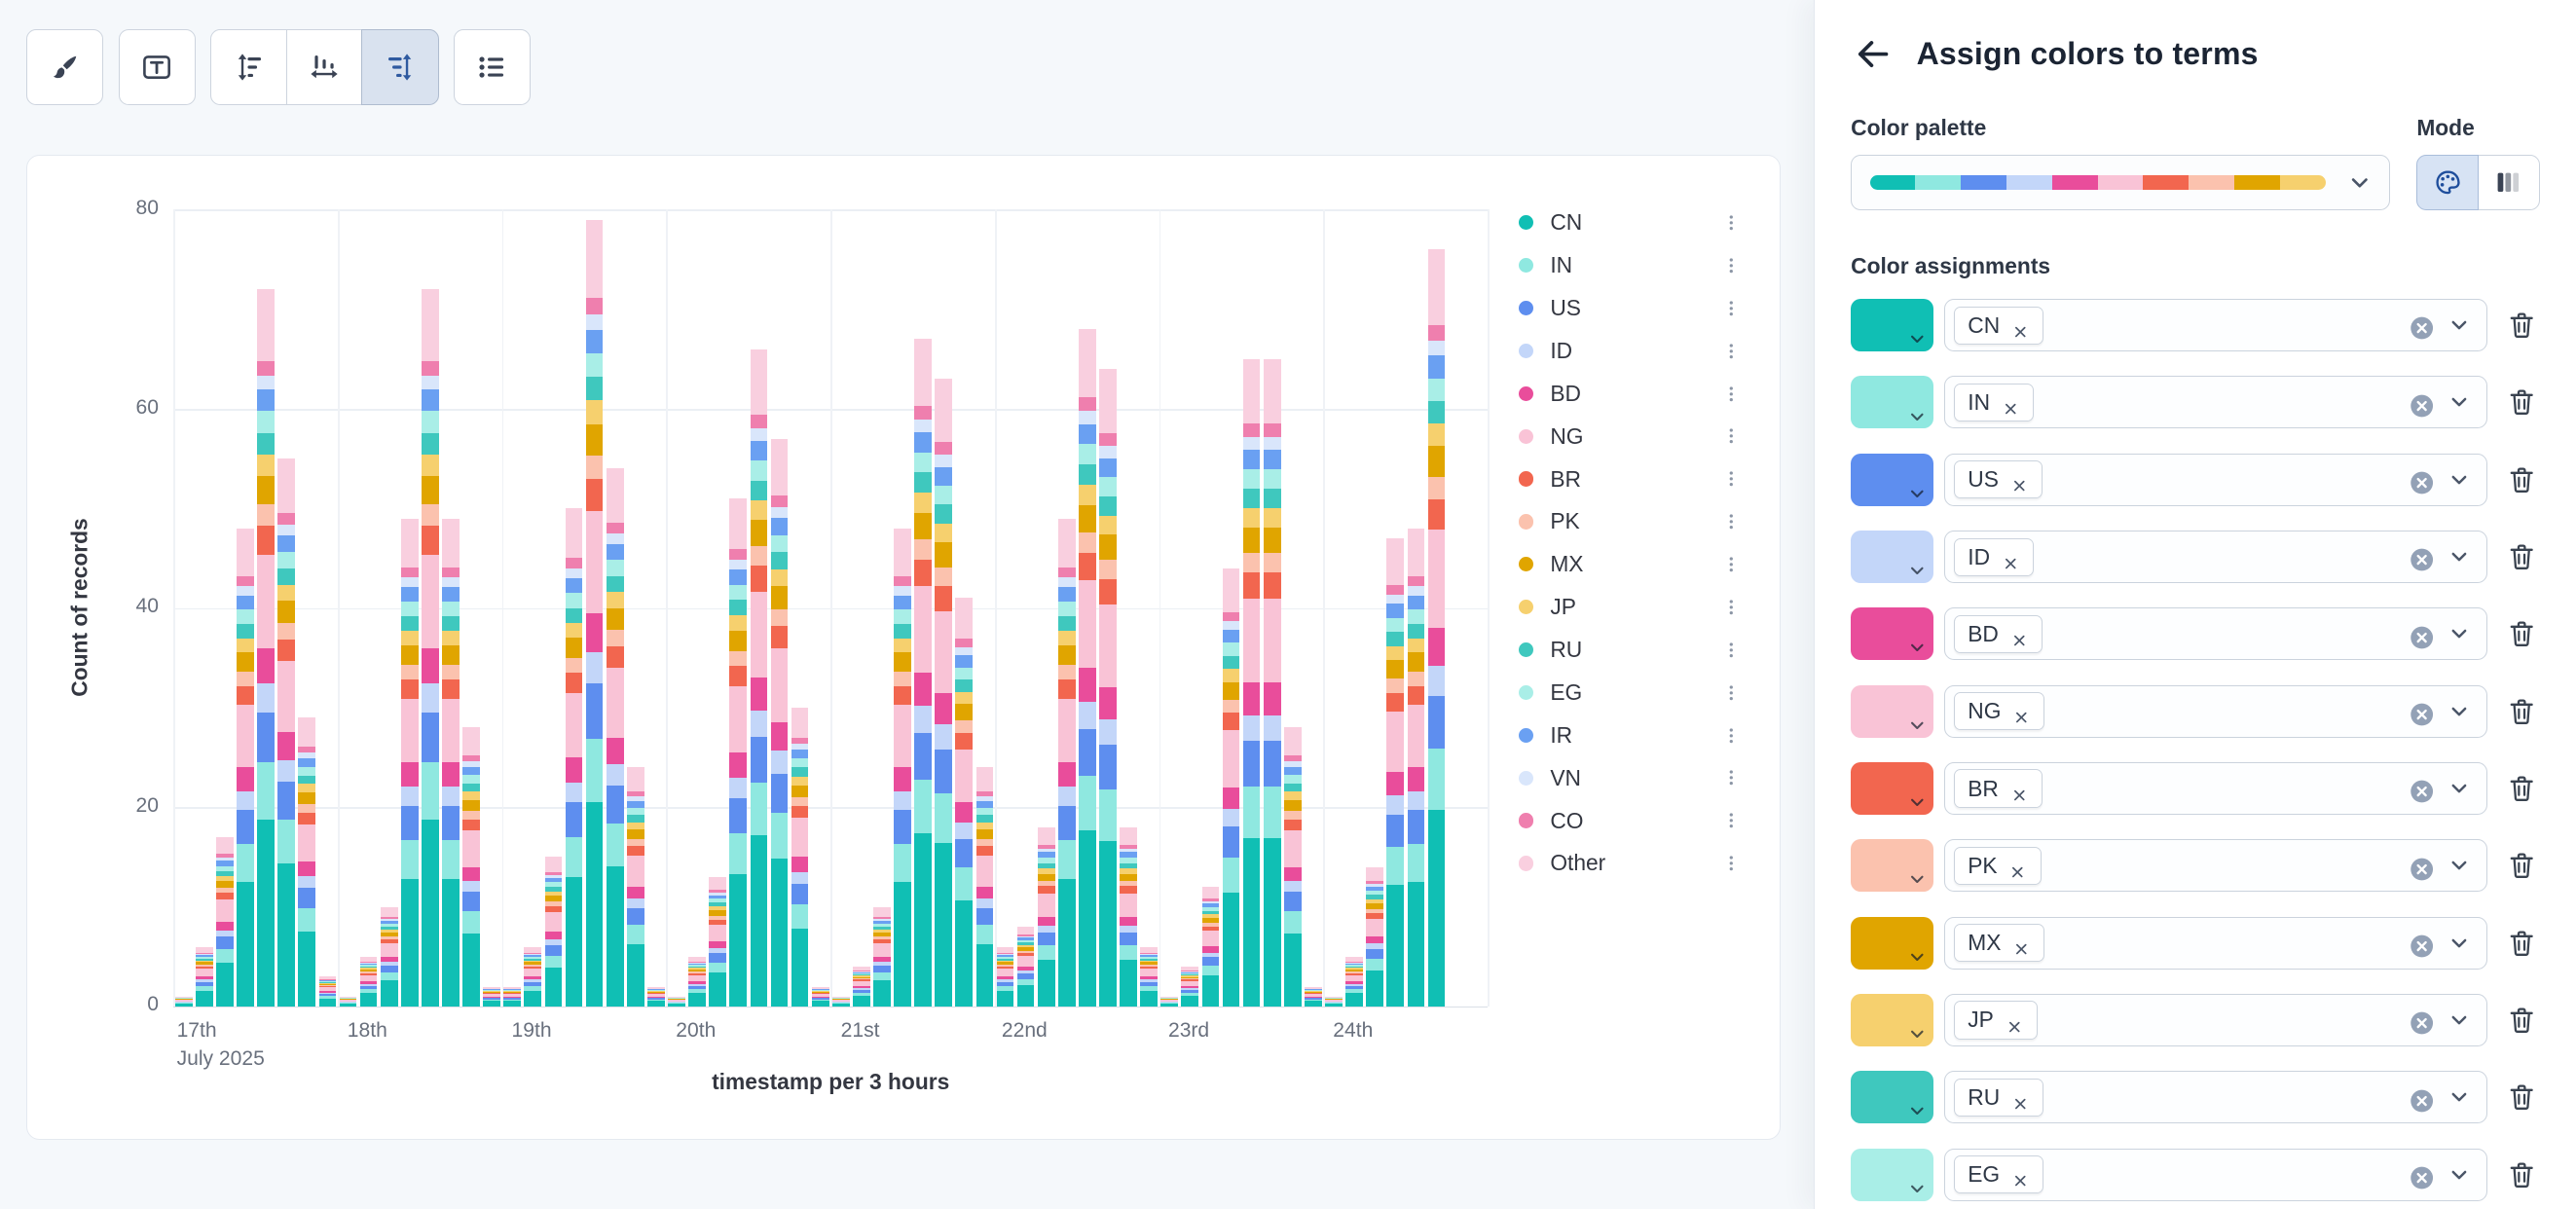 The image size is (2576, 1209). I want to click on legend-item-label: BD, so click(1565, 393).